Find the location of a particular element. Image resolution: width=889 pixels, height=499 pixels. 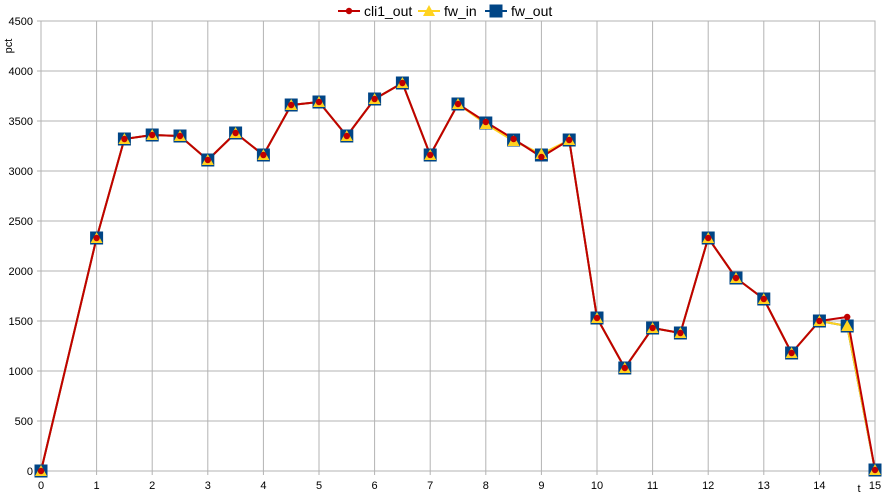

y-tick-label: 1500 is located at coordinates (21, 322).